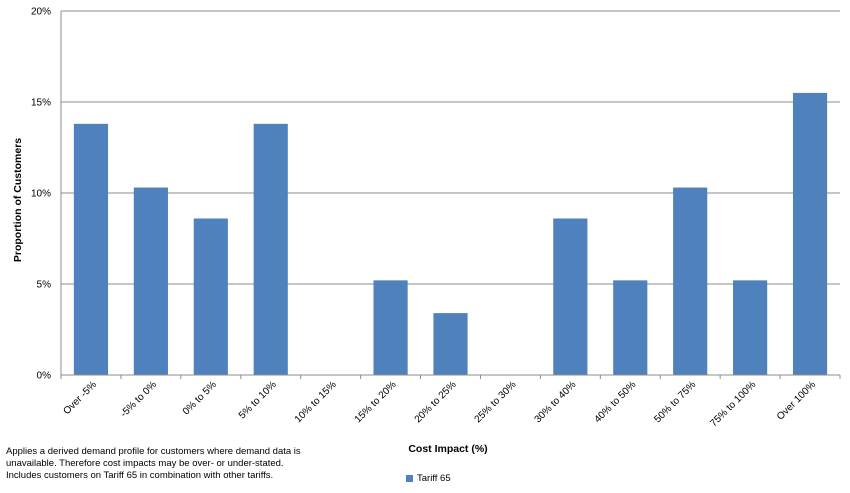 This screenshot has width=850, height=493. I want to click on x-tick-label: 10% to 15%, so click(316, 402).